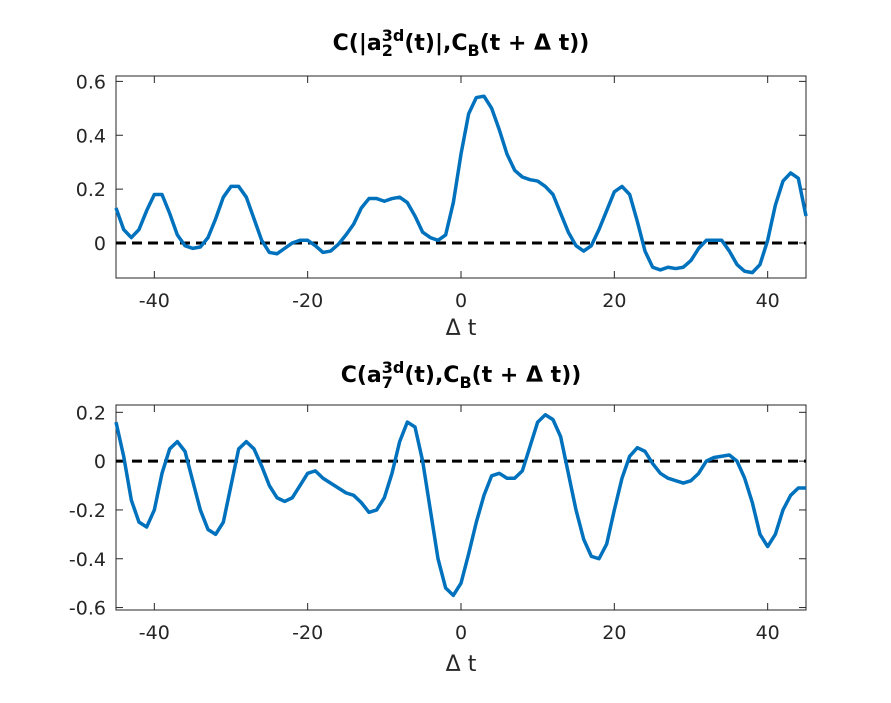  I want to click on y-tick-label: 0.4, so click(91, 136).